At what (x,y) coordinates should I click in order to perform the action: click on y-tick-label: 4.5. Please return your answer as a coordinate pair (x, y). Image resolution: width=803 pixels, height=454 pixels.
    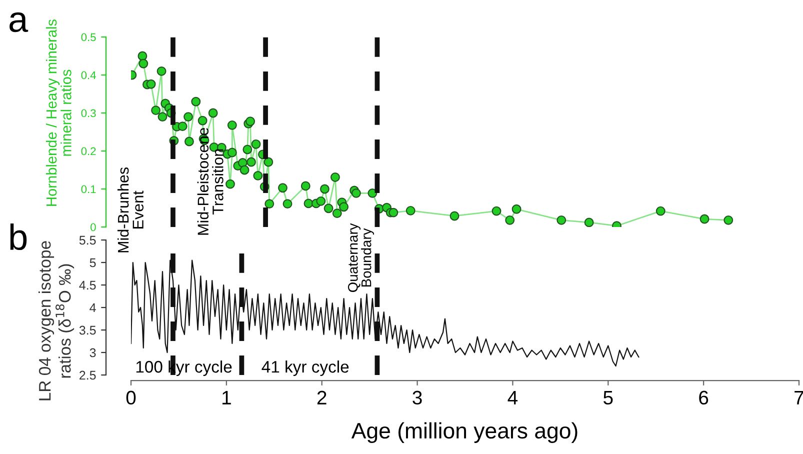
    Looking at the image, I should click on (87, 285).